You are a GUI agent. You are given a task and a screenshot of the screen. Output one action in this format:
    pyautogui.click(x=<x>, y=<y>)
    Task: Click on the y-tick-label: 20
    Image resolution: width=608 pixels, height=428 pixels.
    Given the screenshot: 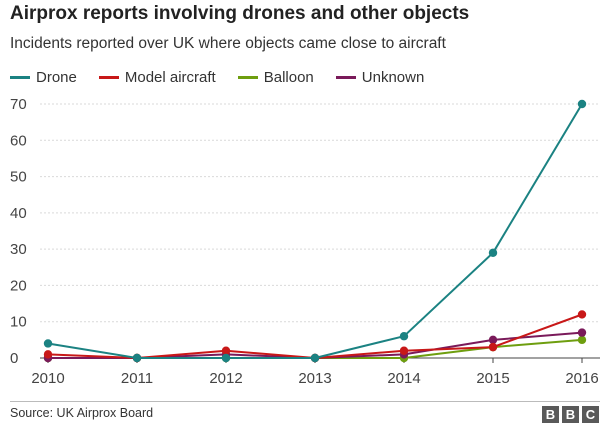 What is the action you would take?
    pyautogui.click(x=18, y=285)
    